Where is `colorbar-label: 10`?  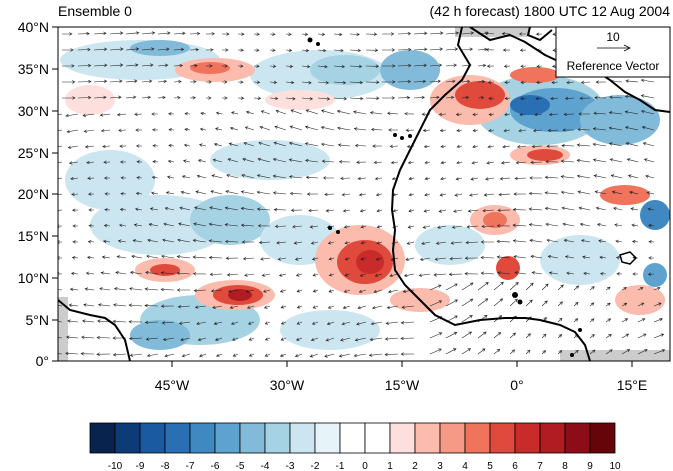 colorbar-label: 10 is located at coordinates (615, 466).